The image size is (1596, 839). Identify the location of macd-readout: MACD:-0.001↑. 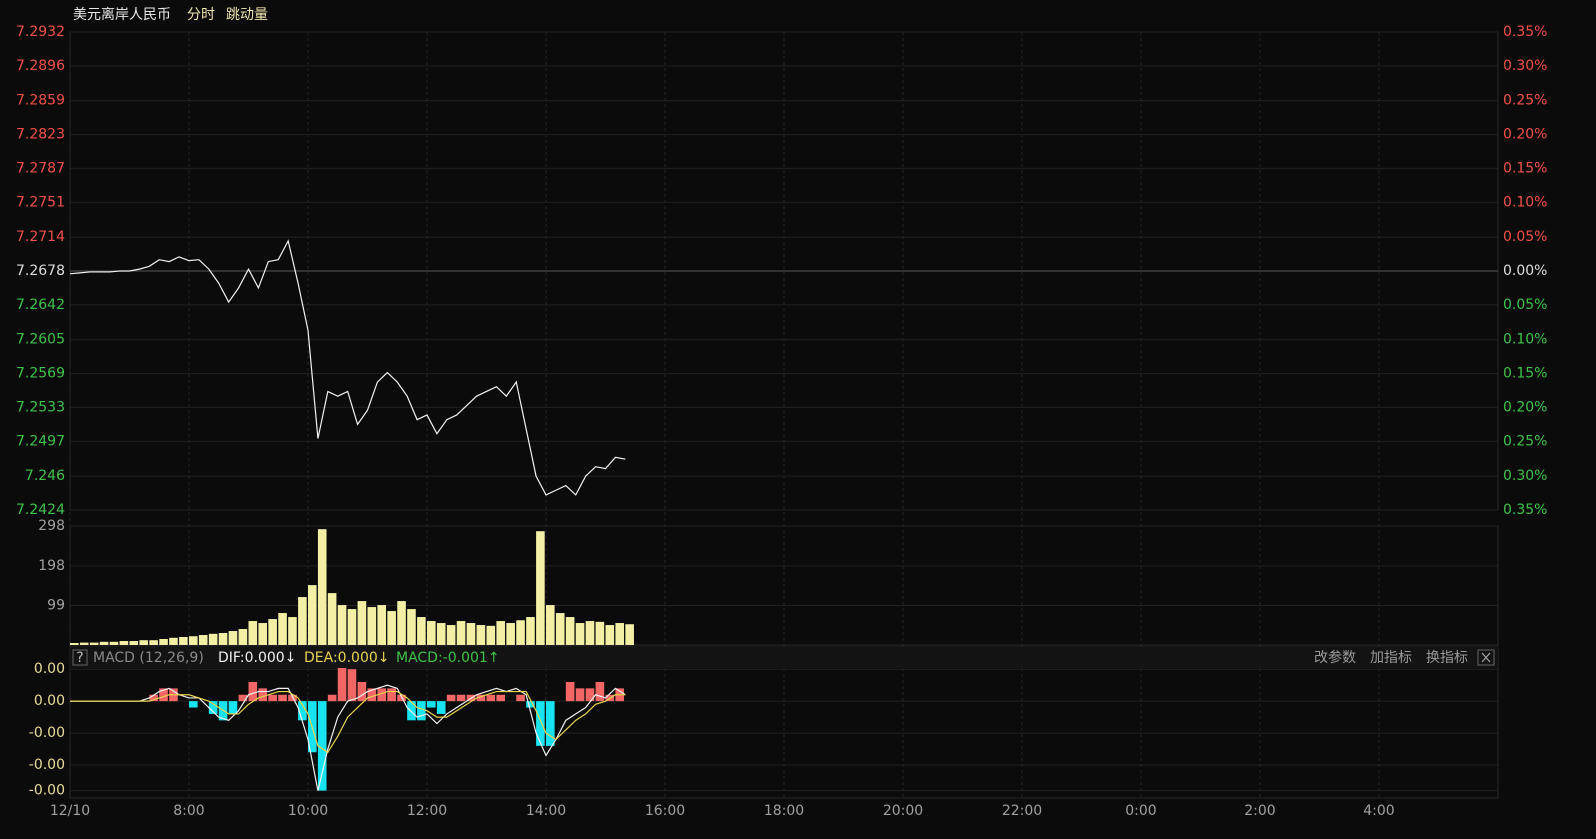
(448, 658).